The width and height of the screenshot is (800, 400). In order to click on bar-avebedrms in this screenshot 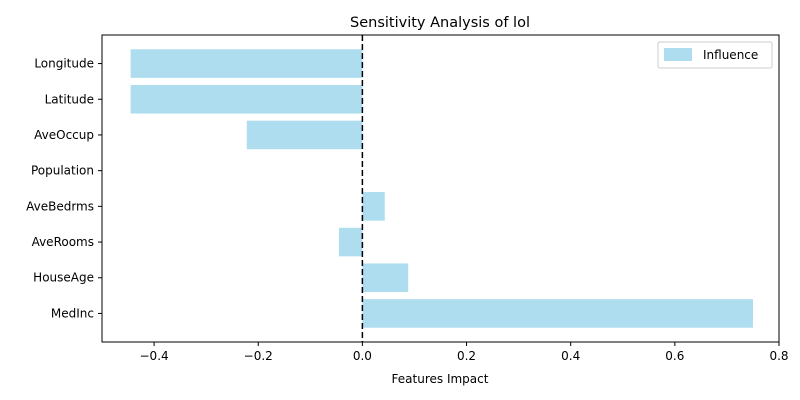, I will do `click(373, 206)`.